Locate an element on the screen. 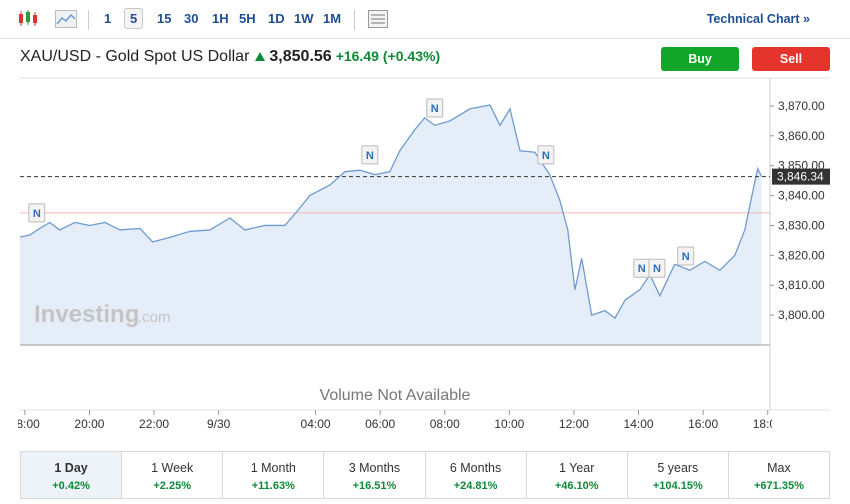 The image size is (850, 504). interval-button: 1W is located at coordinates (304, 18).